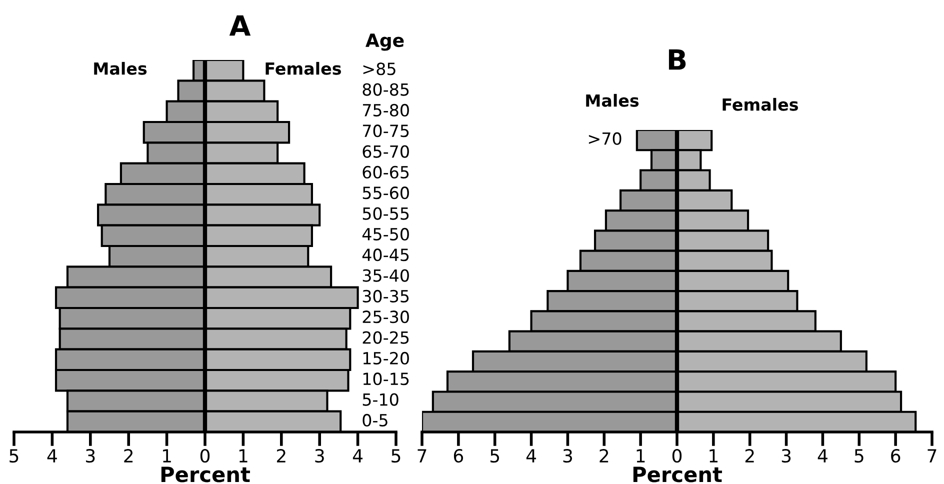 The height and width of the screenshot is (484, 944). I want to click on y-tick-label: 60-65, so click(385, 172).